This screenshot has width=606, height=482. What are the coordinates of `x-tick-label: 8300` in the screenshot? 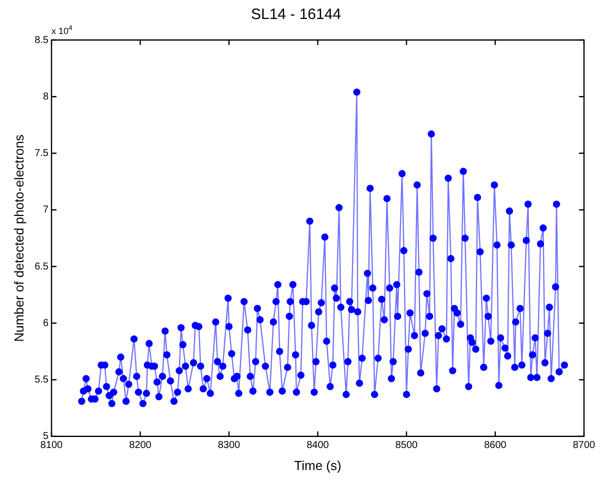 It's located at (229, 446).